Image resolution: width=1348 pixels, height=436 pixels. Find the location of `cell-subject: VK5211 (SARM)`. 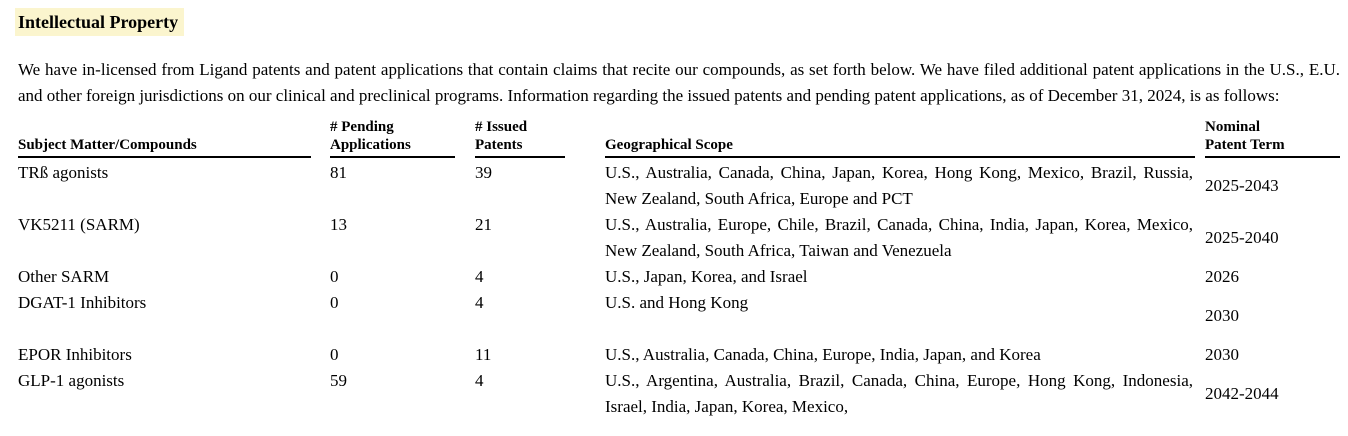

cell-subject: VK5211 (SARM) is located at coordinates (79, 224).